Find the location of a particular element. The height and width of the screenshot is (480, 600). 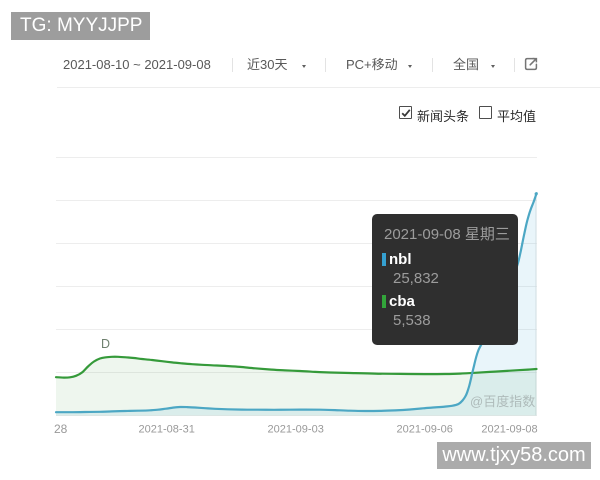

svg-text: @百度指数 is located at coordinates (502, 401).